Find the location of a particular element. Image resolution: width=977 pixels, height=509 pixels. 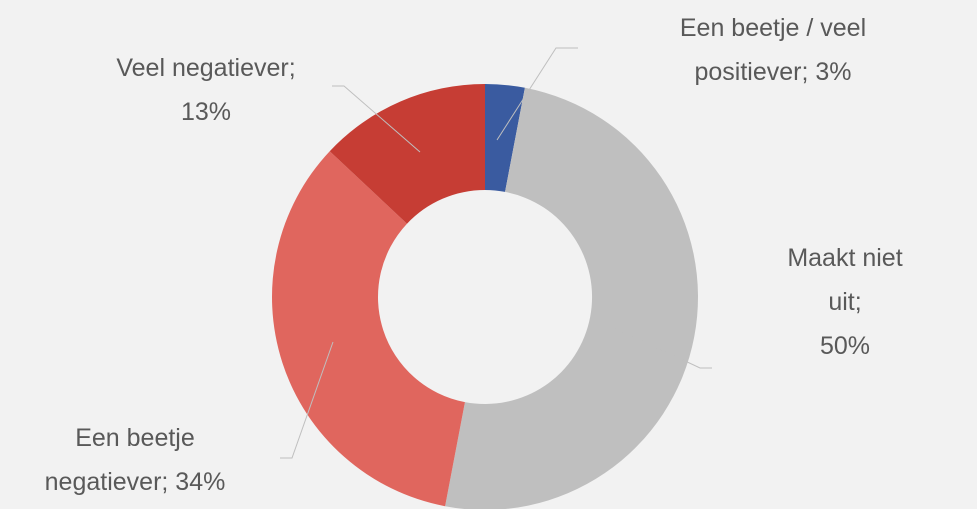

data-label: Maakt niet uit; 50% is located at coordinates (845, 302).